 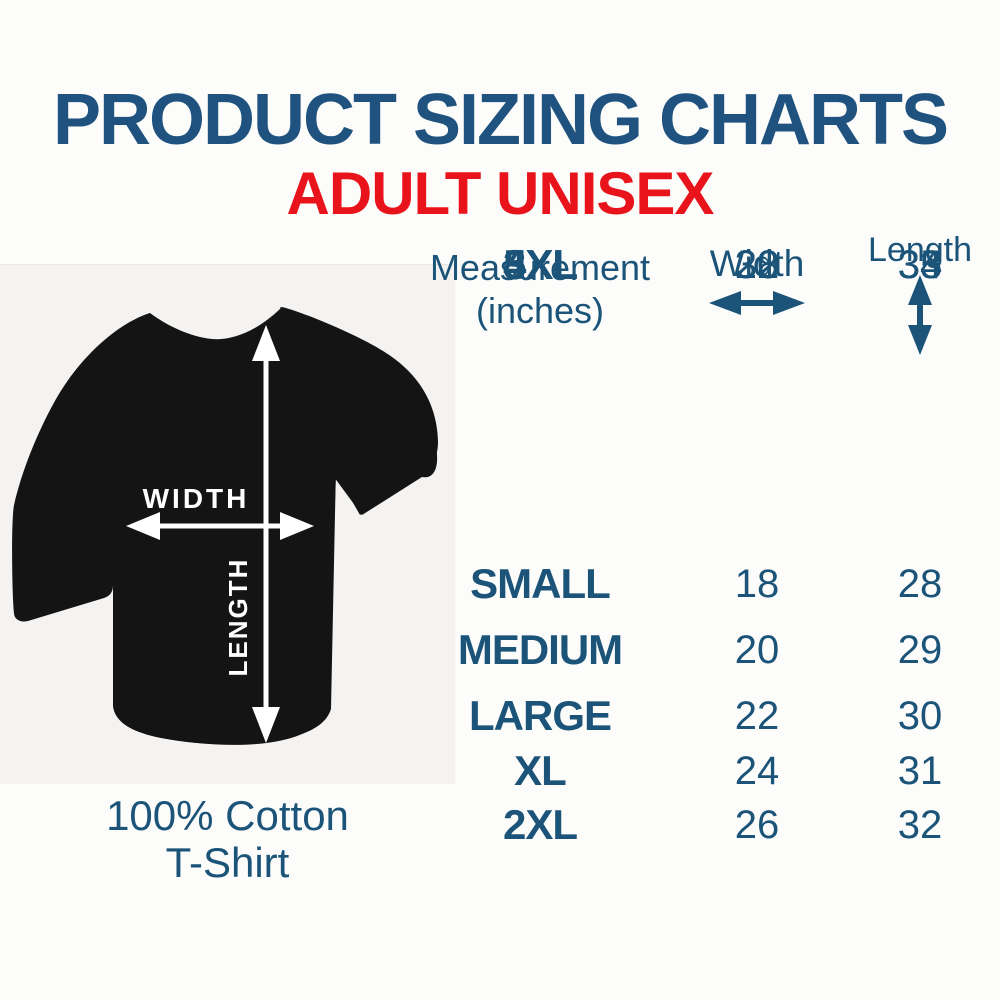 I want to click on length-cell: 31, so click(x=920, y=770).